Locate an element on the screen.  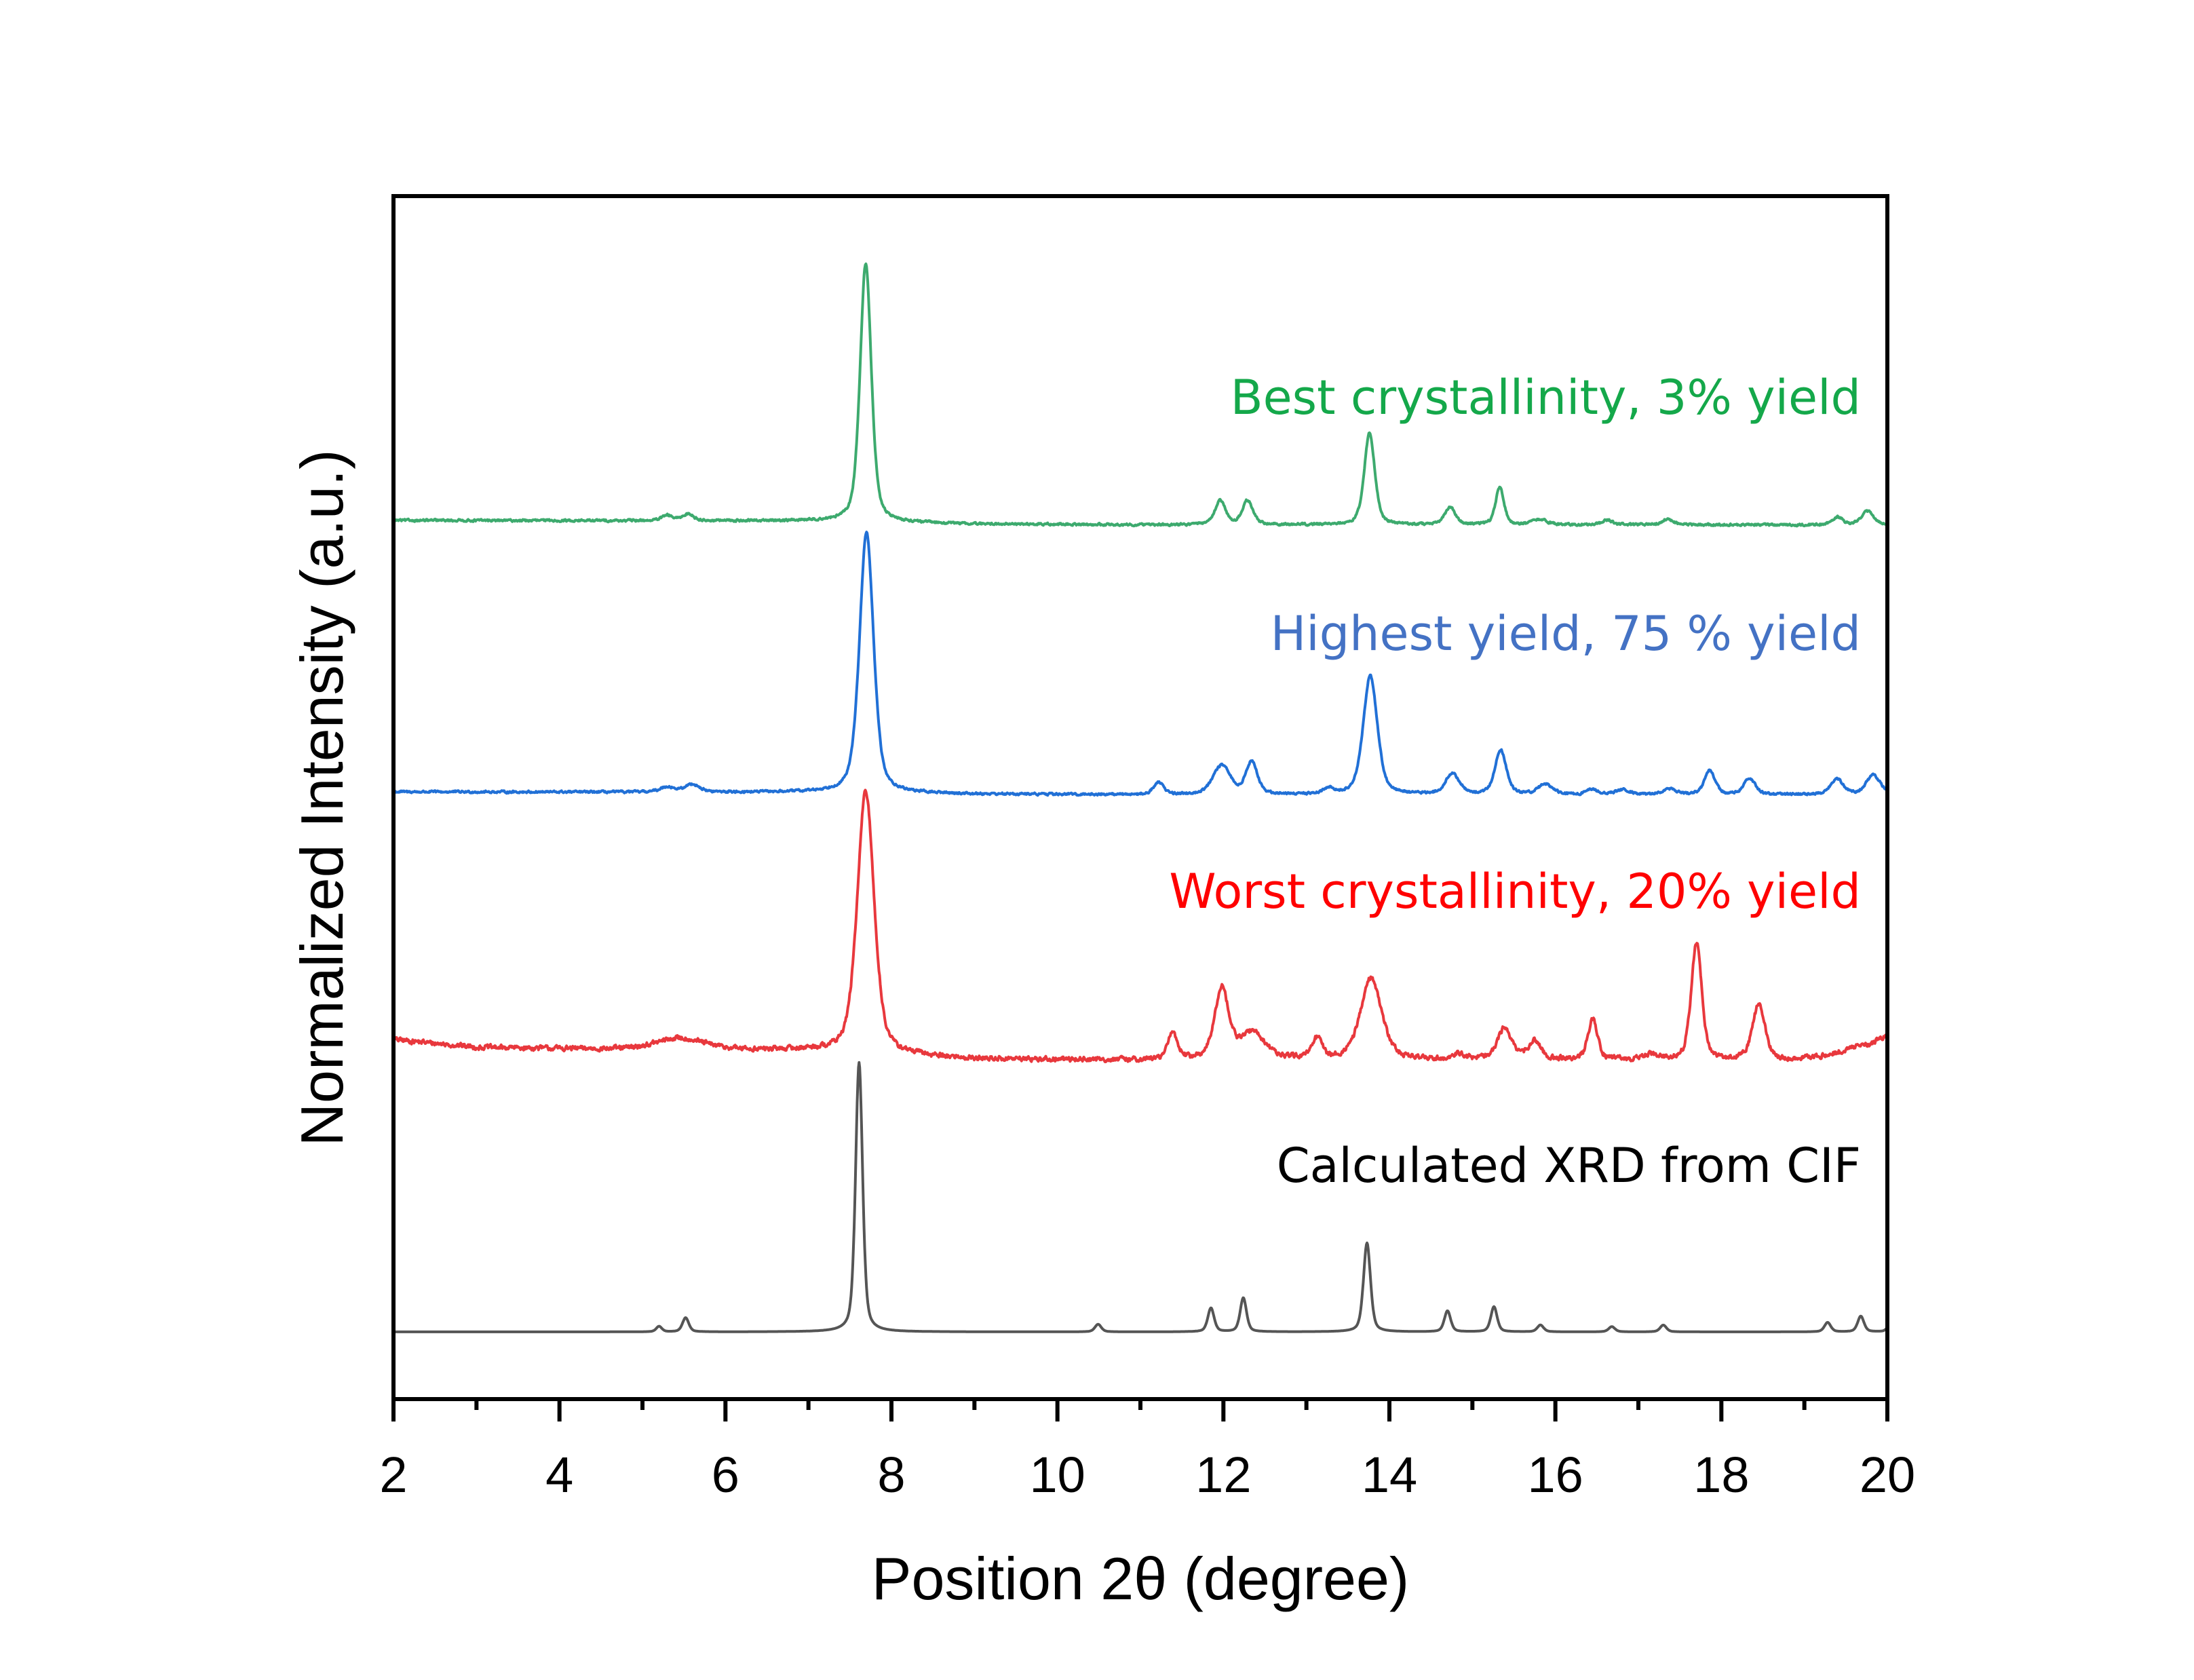
trace-calculated-xrd-from-cif is located at coordinates (1140, 1197).